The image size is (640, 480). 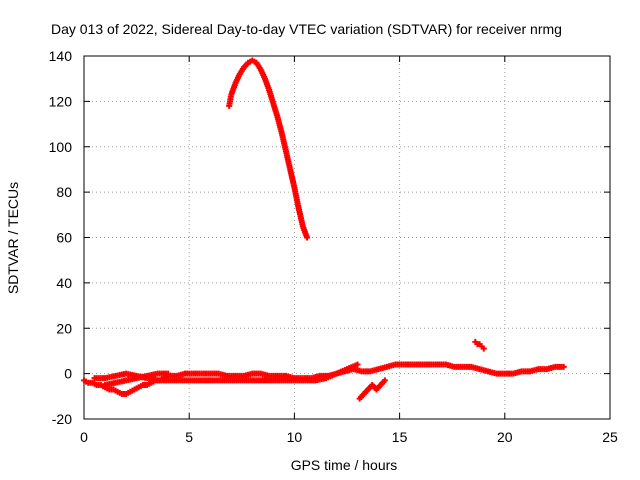 What do you see at coordinates (68, 374) in the screenshot?
I see `y-tick-label: 0` at bounding box center [68, 374].